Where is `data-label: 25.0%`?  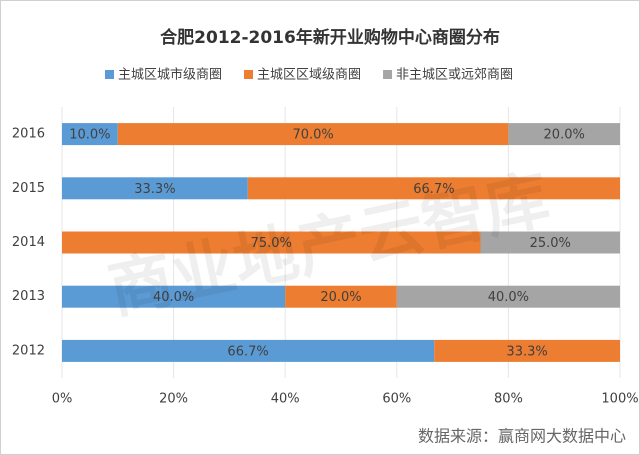 data-label: 25.0% is located at coordinates (550, 243).